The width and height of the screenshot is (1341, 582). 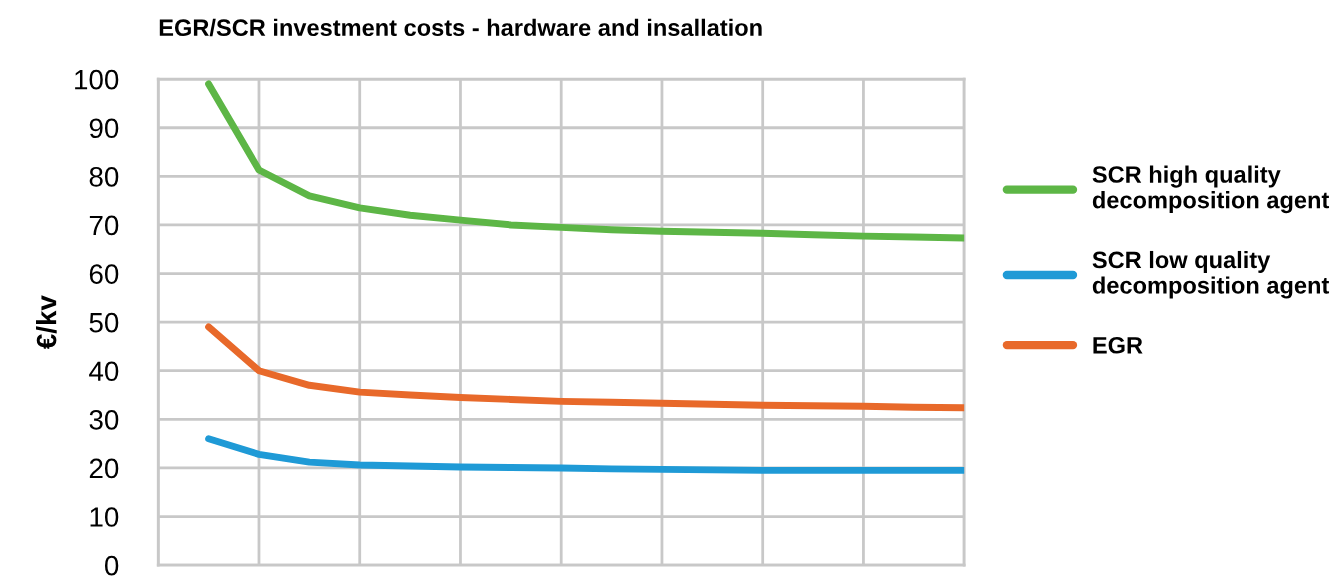 What do you see at coordinates (97, 79) in the screenshot?
I see `y-tick-label: 100` at bounding box center [97, 79].